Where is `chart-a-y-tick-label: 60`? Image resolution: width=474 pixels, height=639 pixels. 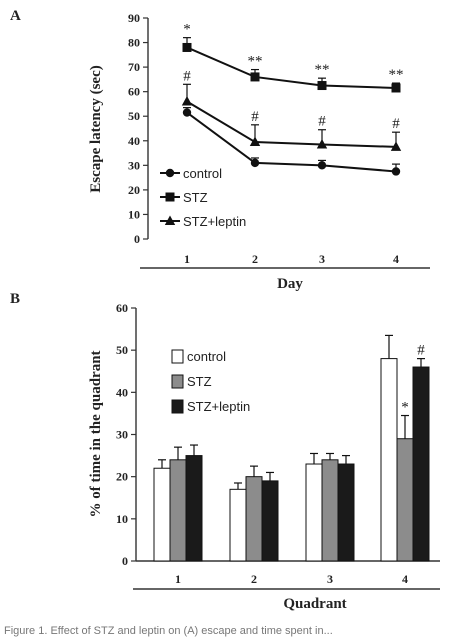 chart-a-y-tick-label: 60 is located at coordinates (134, 92).